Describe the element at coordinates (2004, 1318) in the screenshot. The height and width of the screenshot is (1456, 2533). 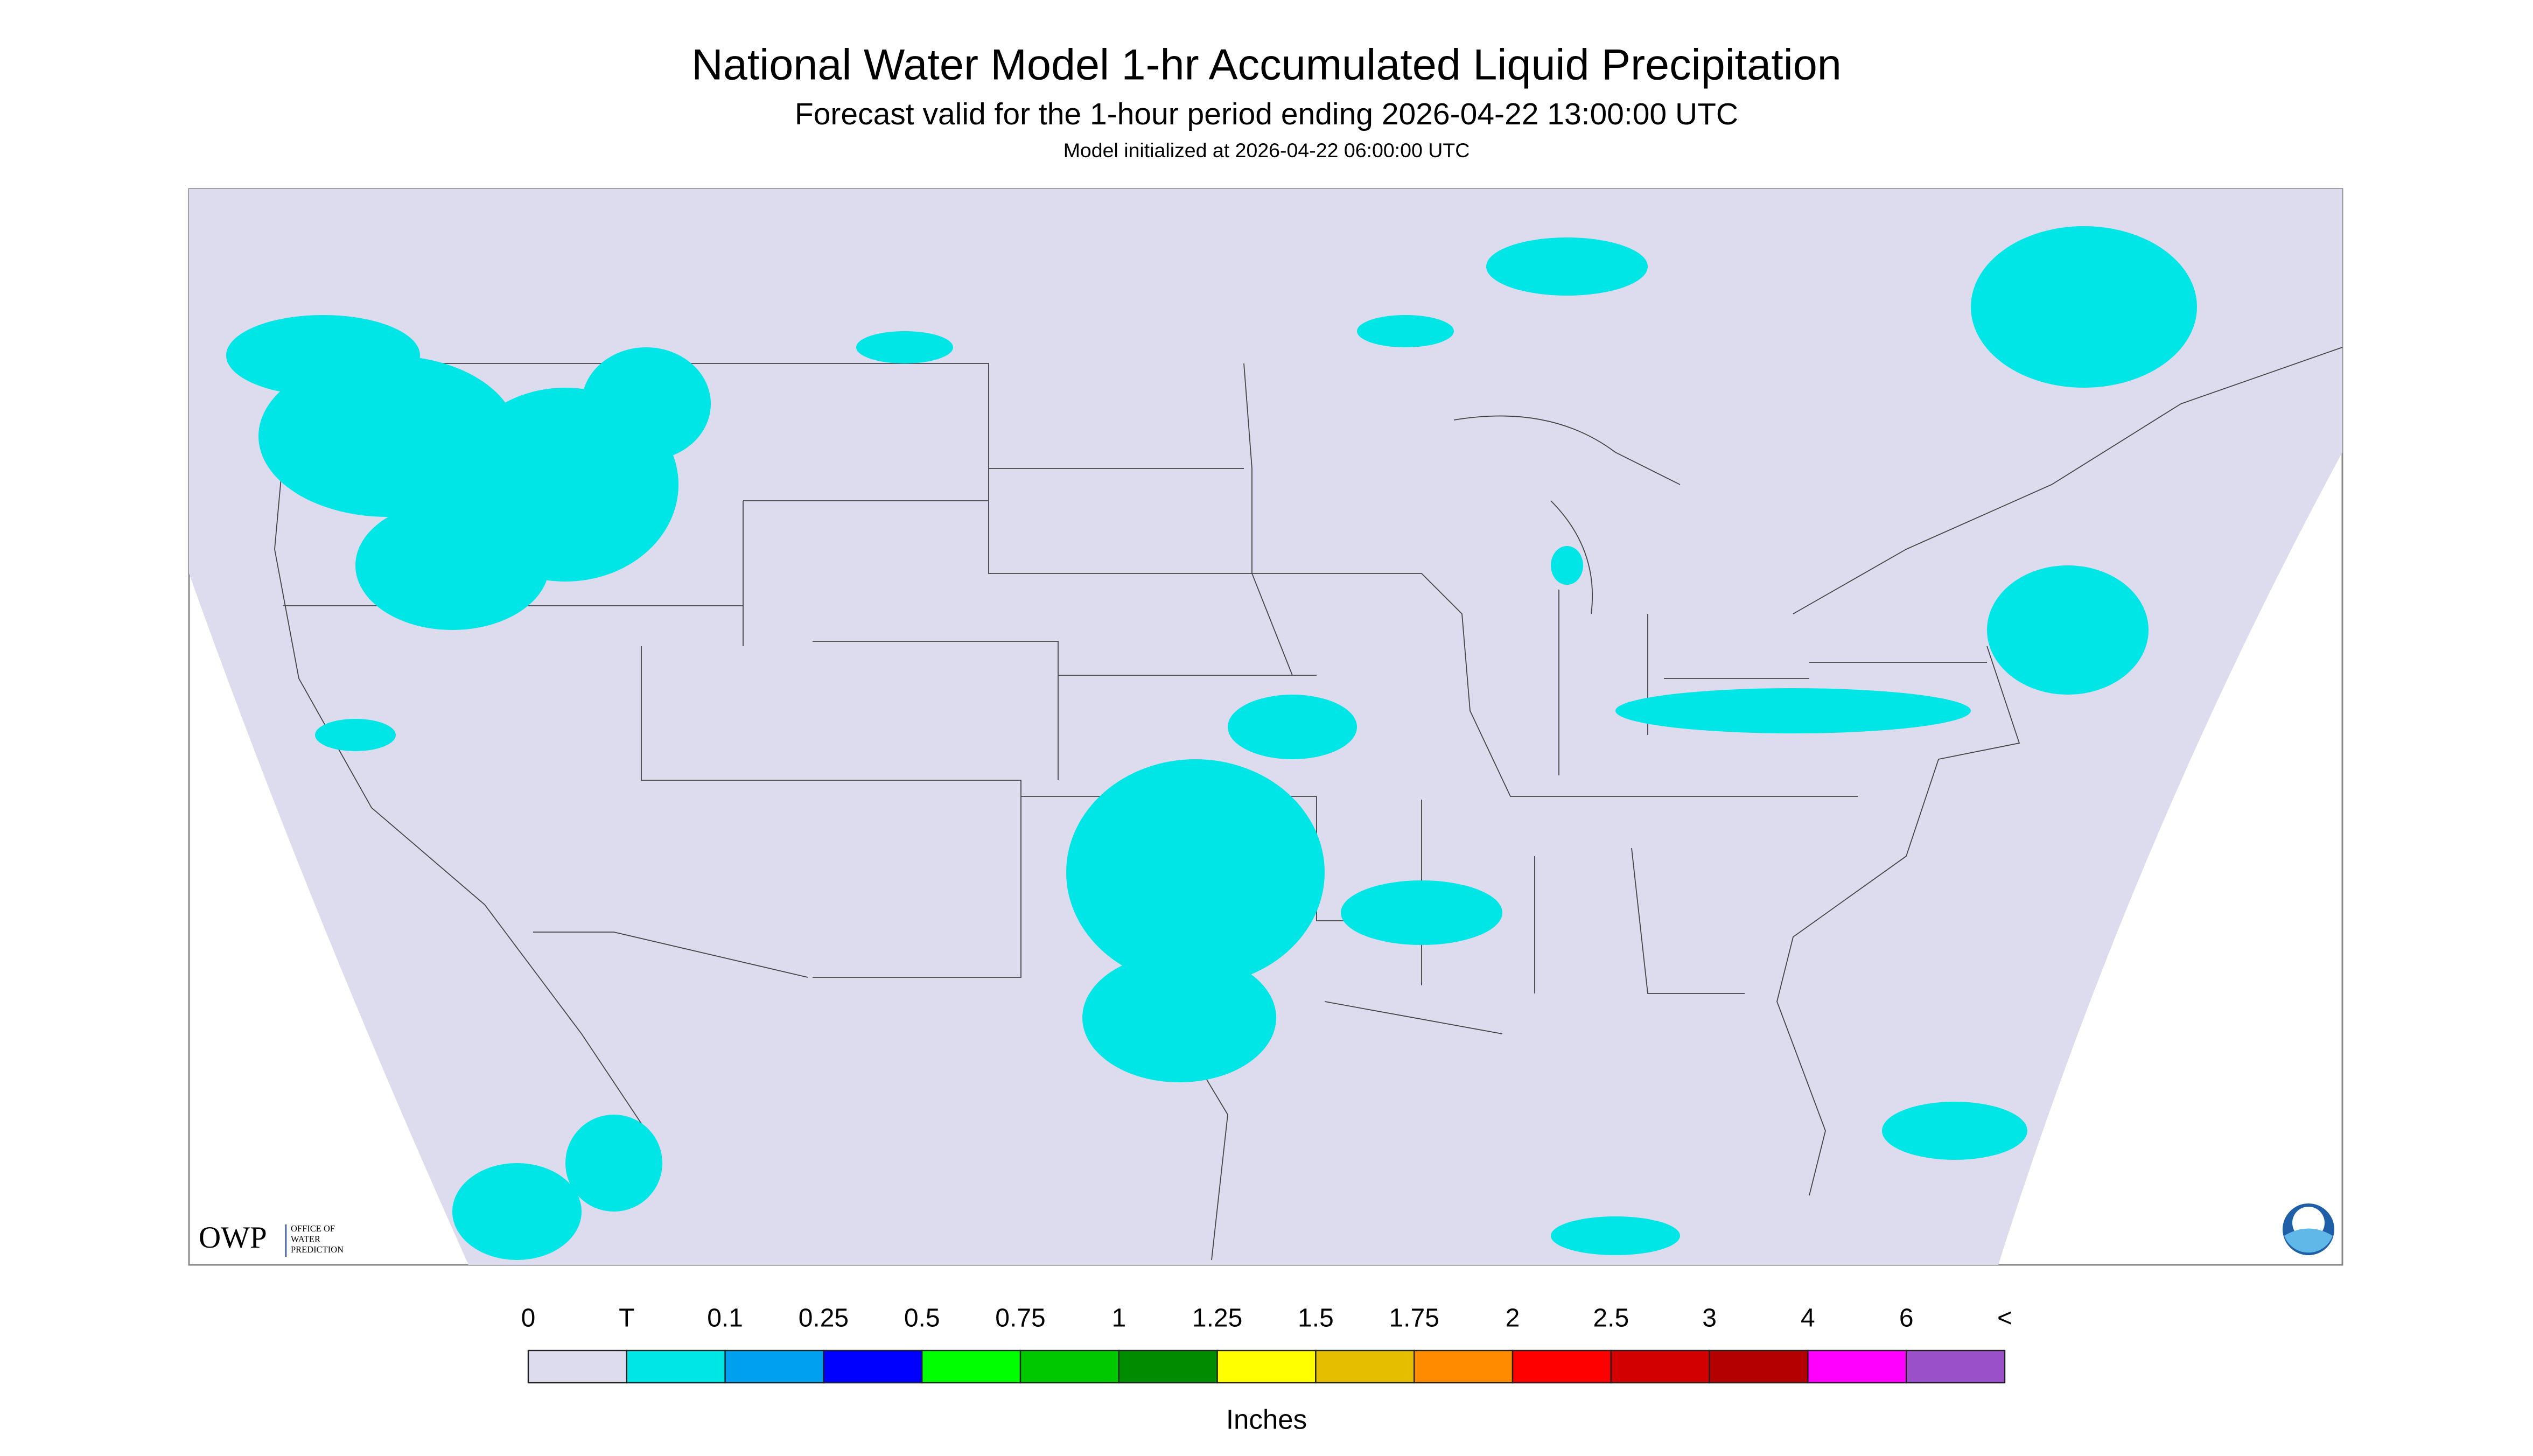
I see `legend-label: <` at that location.